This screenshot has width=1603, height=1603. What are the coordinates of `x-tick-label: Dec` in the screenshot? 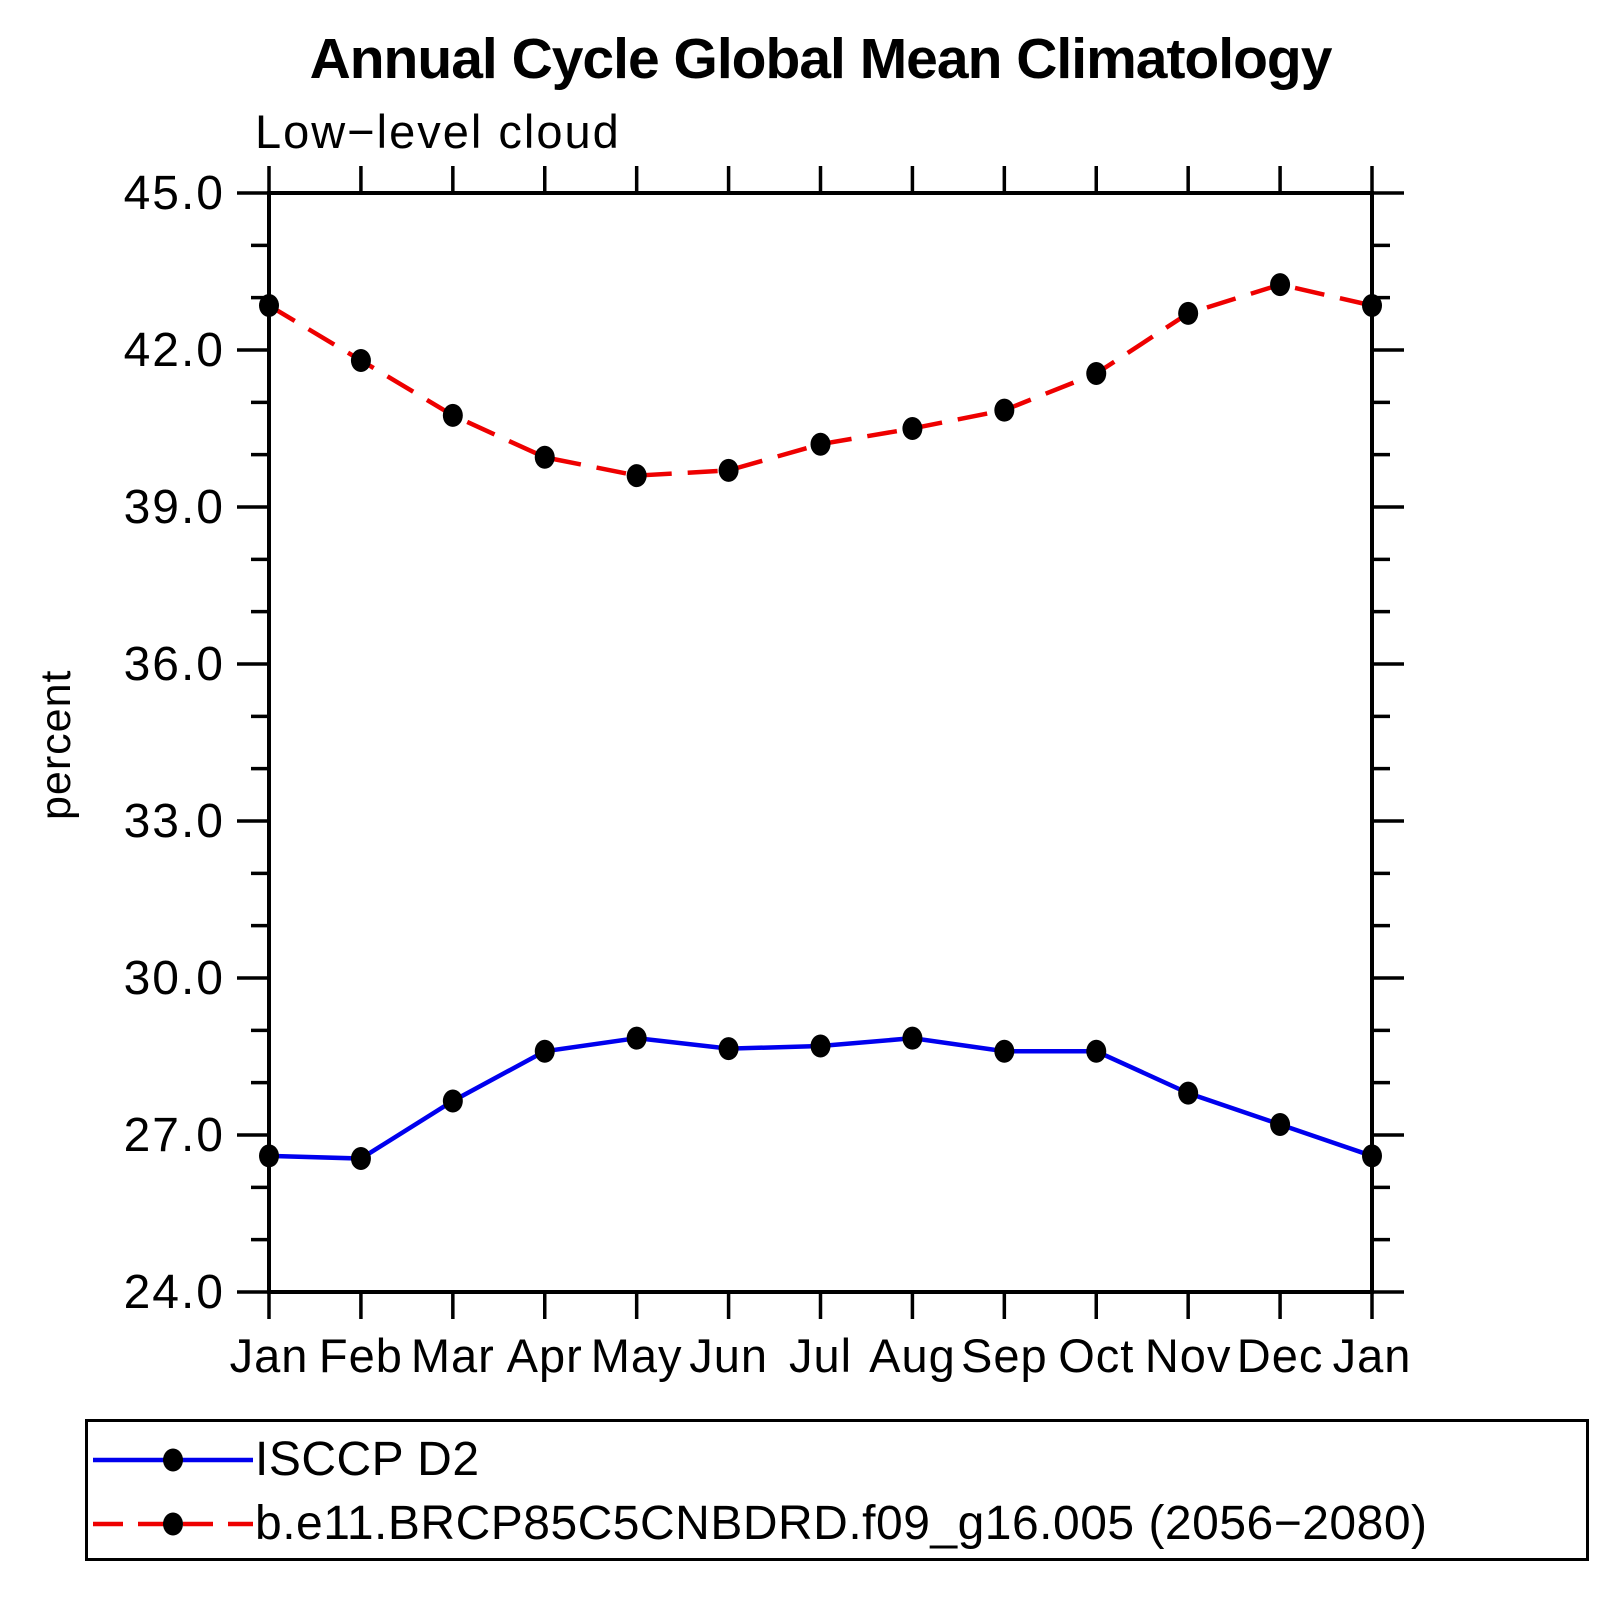 It's located at (1280, 1355).